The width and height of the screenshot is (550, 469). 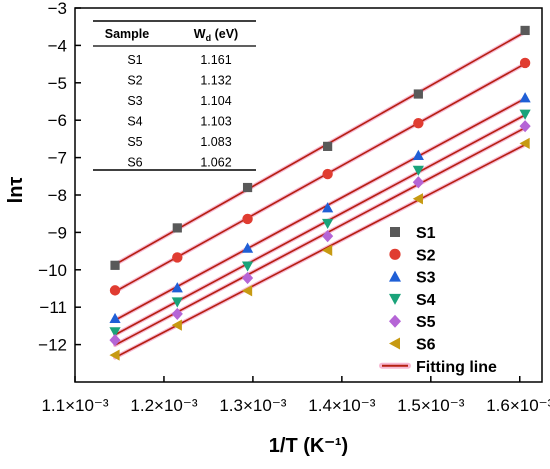 What do you see at coordinates (341, 405) in the screenshot?
I see `x-tick-label: 1.4×10⁻³` at bounding box center [341, 405].